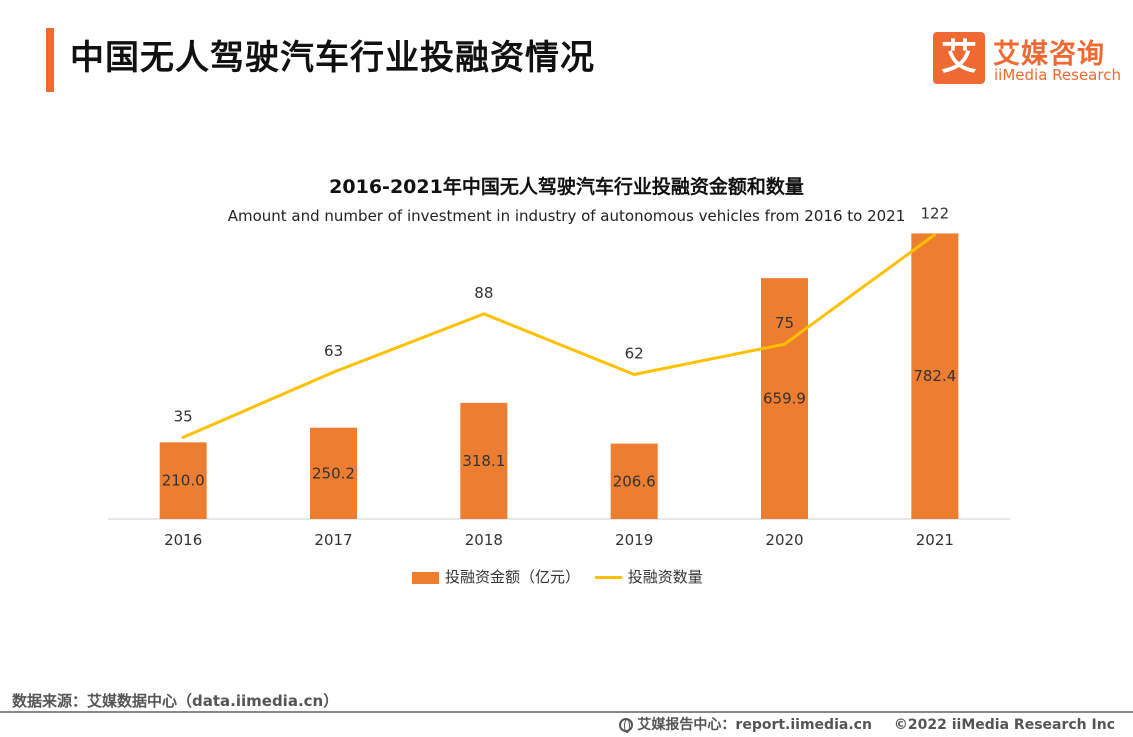 The image size is (1133, 737). What do you see at coordinates (183, 437) in the screenshot?
I see `count-point-2016` at bounding box center [183, 437].